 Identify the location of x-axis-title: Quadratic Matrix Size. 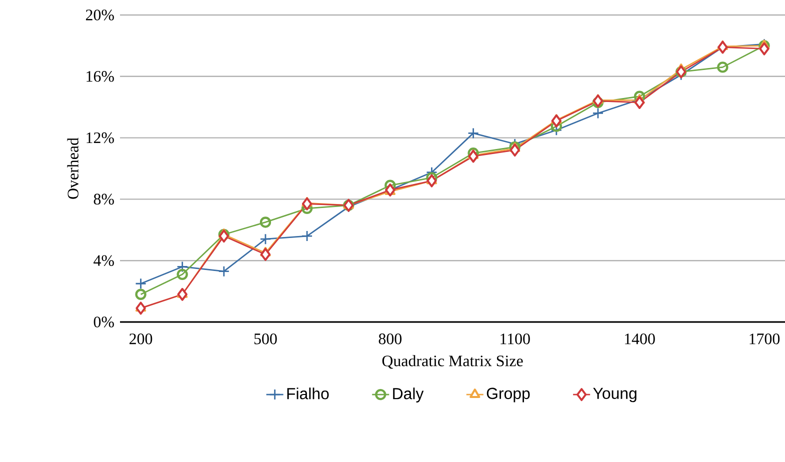
(452, 362).